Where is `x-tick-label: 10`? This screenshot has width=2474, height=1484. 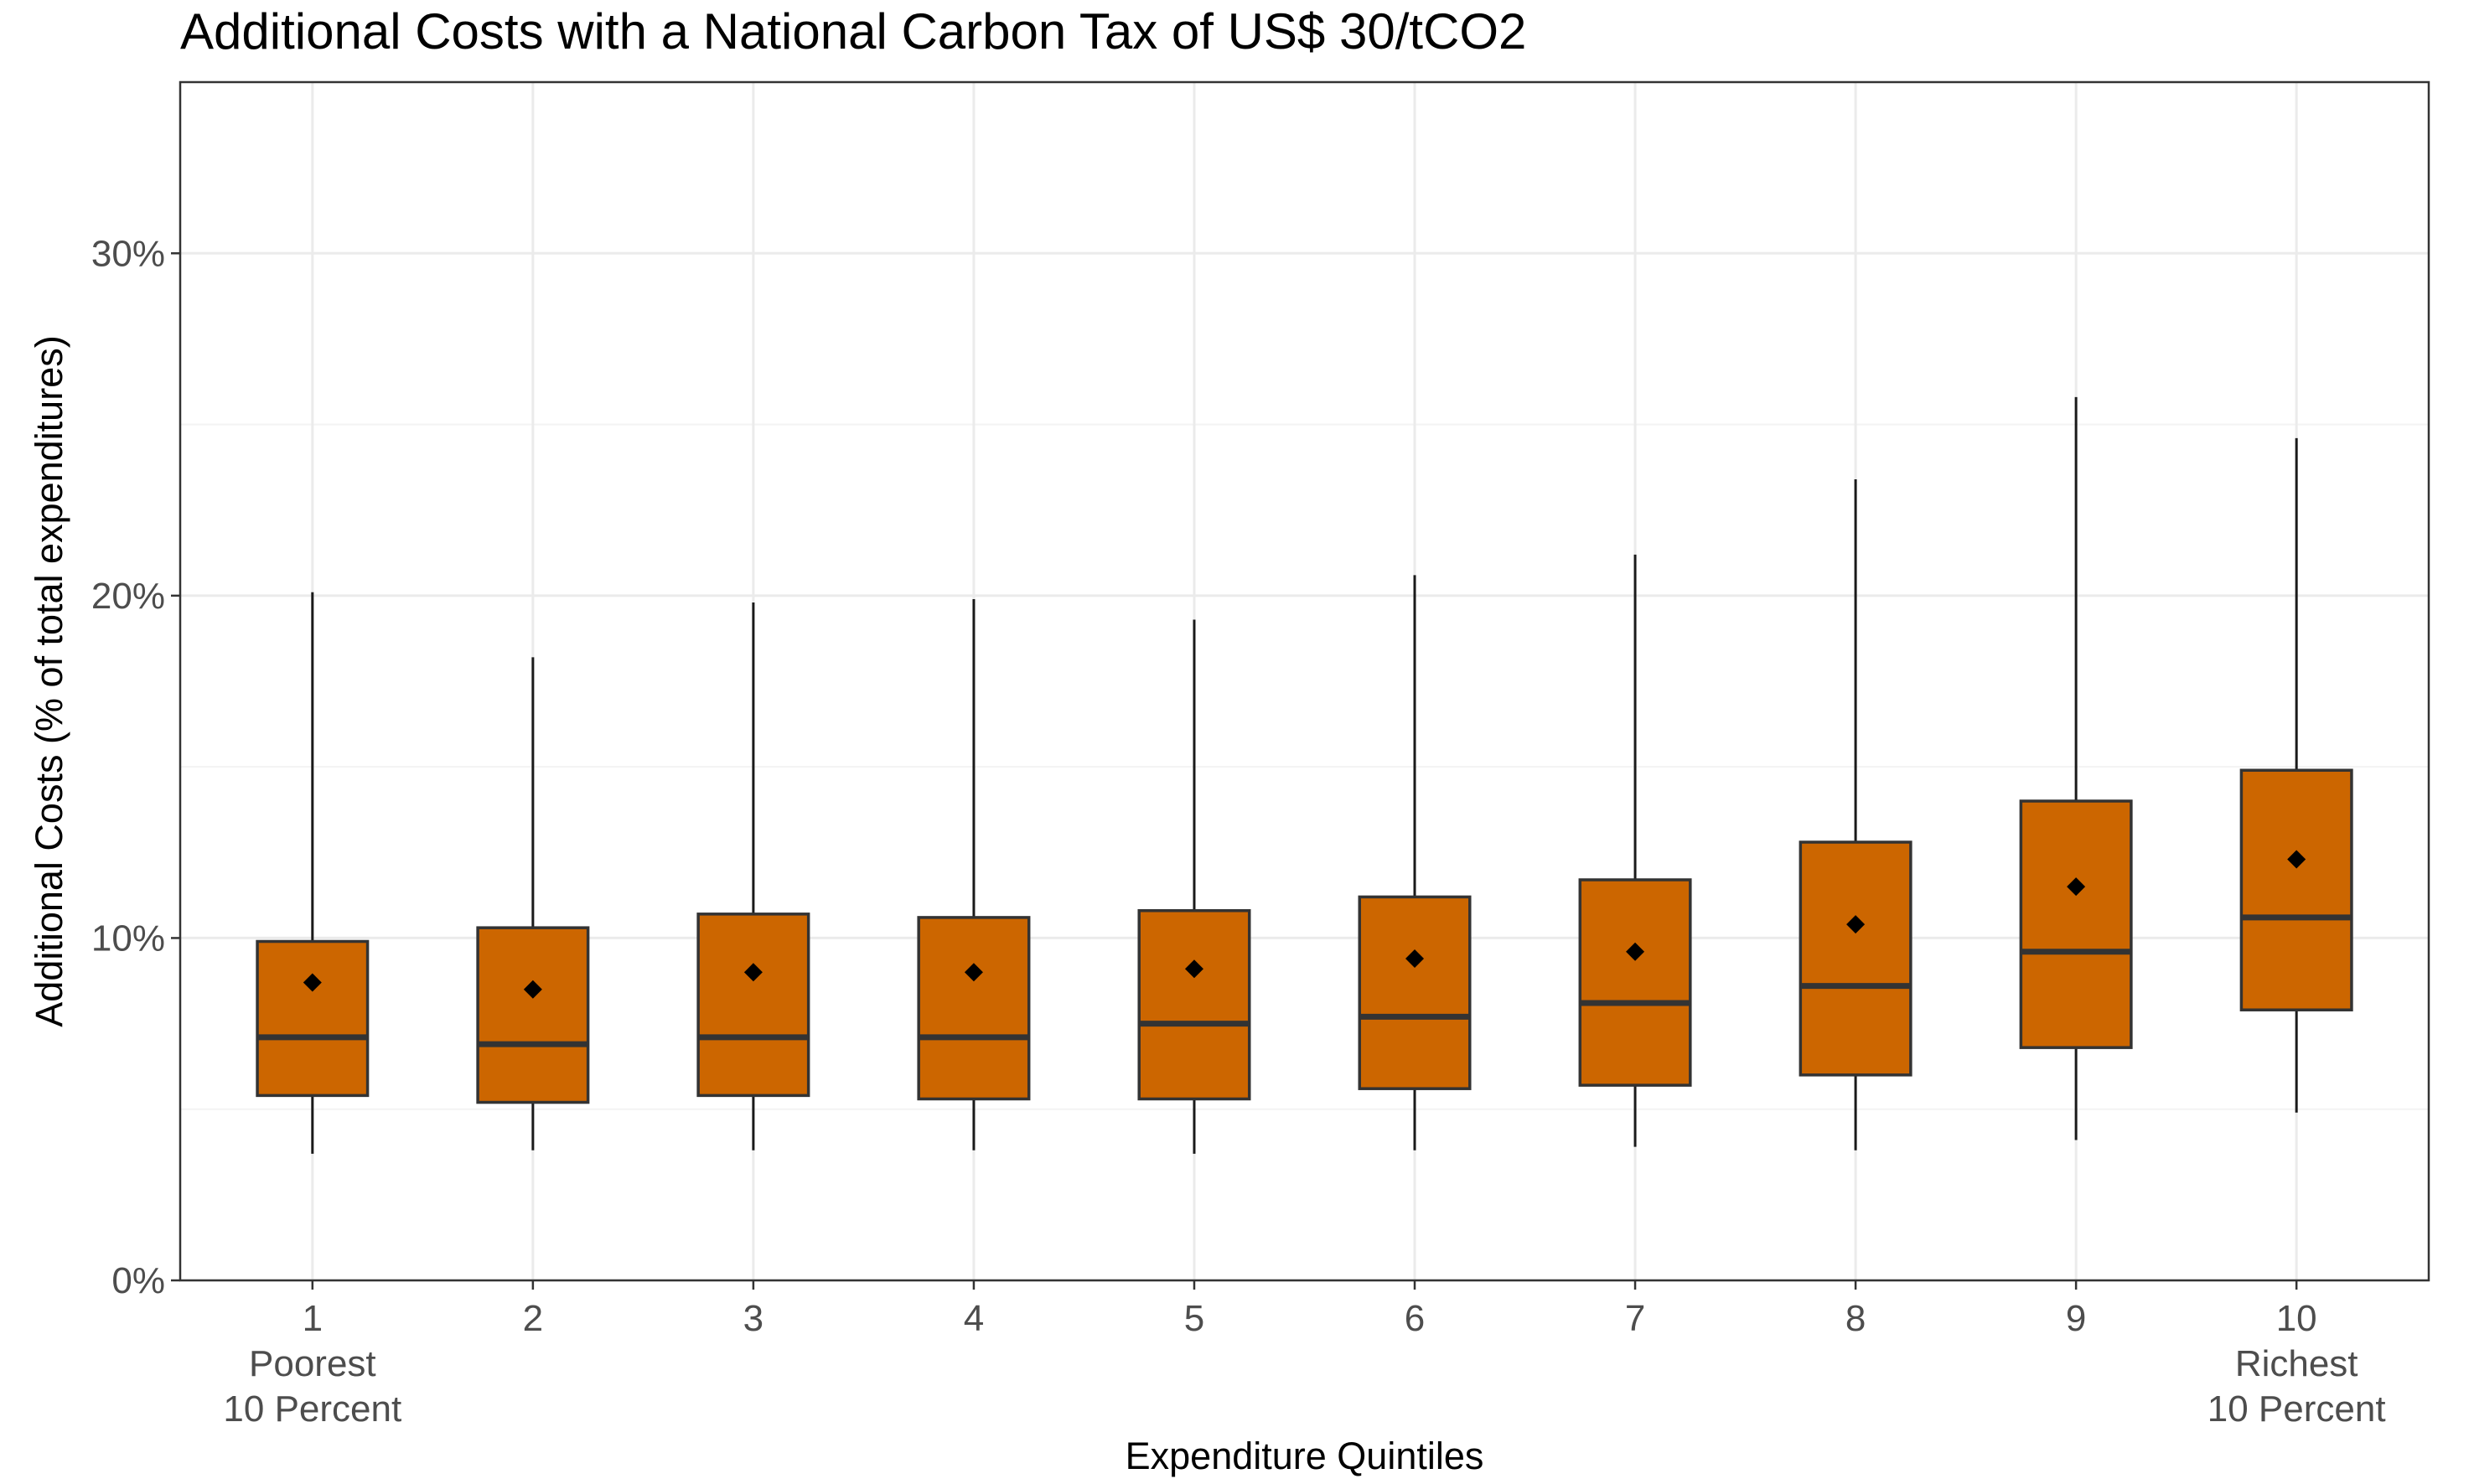
x-tick-label: 10 is located at coordinates (2296, 1319).